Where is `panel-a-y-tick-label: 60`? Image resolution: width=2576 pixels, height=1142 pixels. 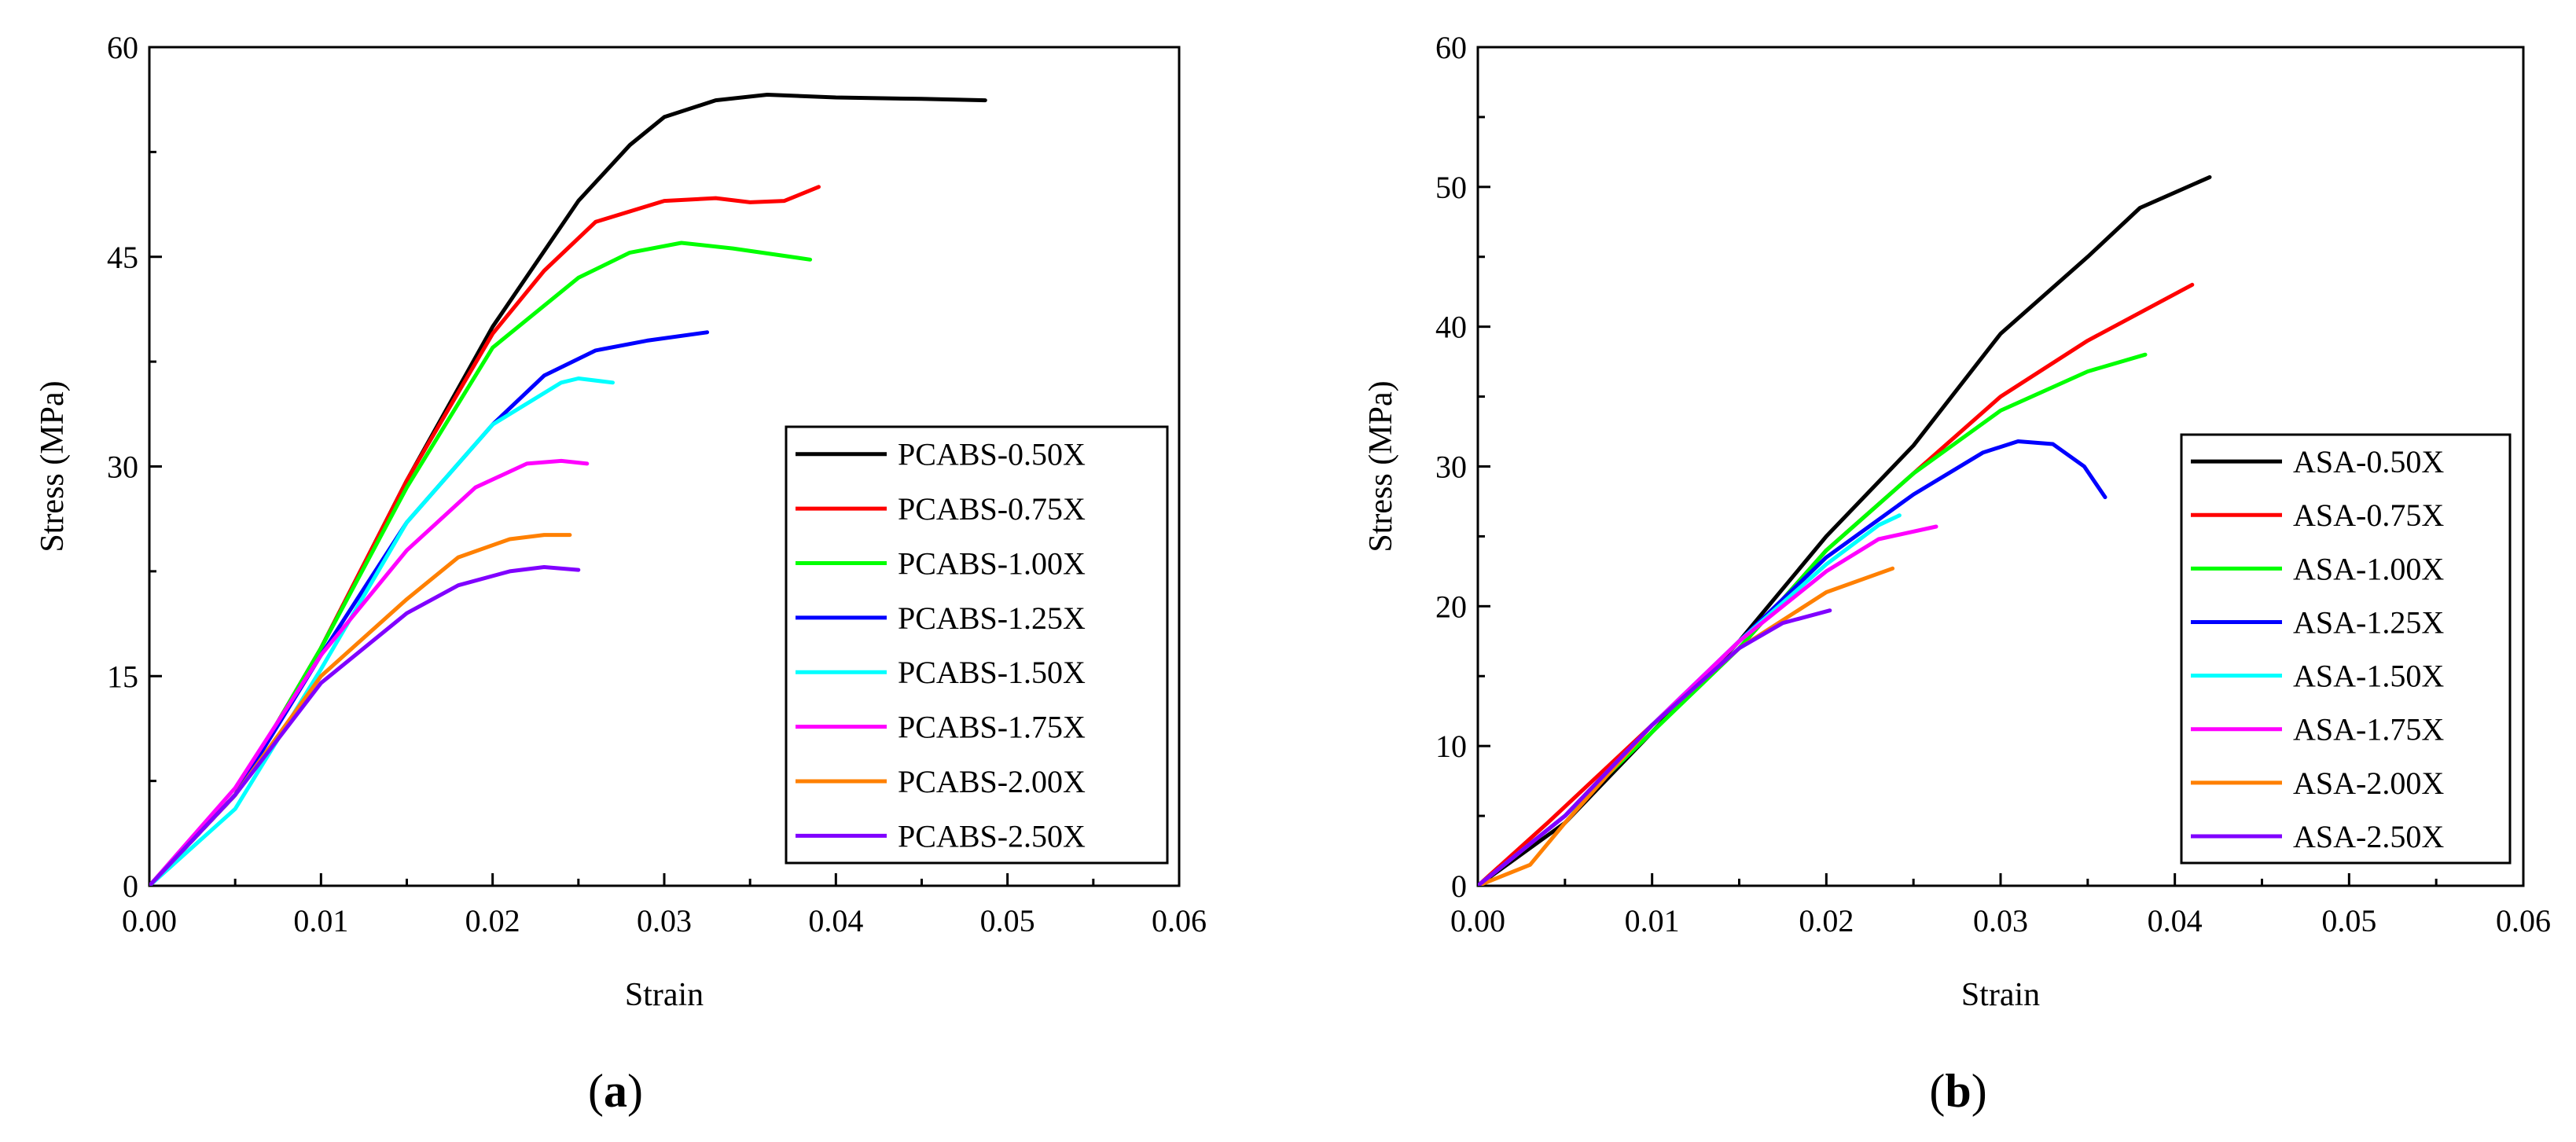 panel-a-y-tick-label: 60 is located at coordinates (122, 47).